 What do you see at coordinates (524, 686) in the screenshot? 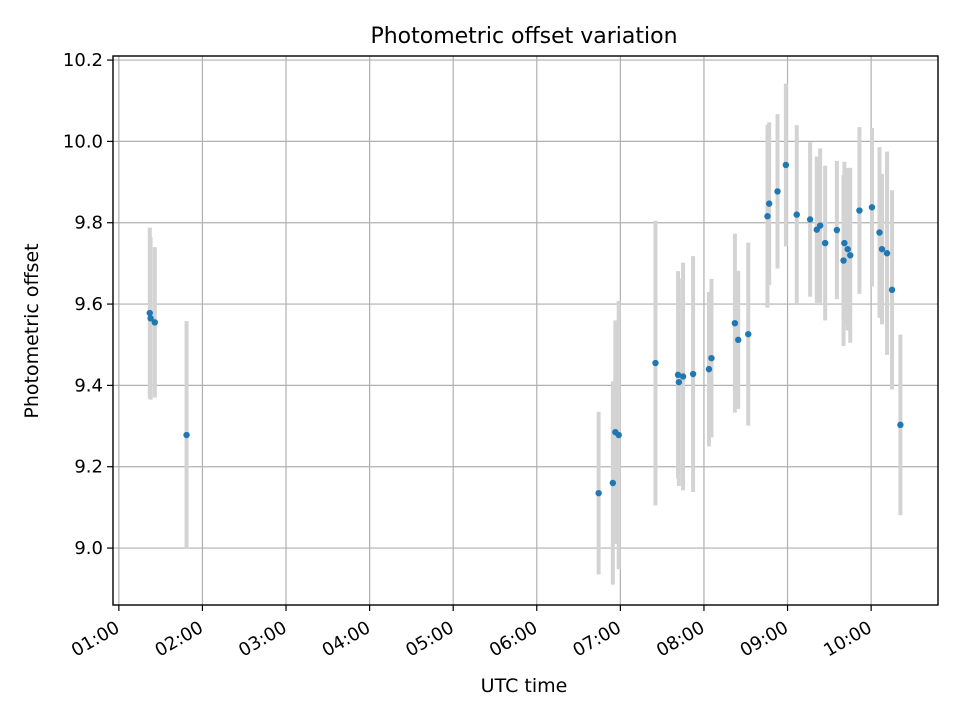
I see `x-axis-label: UTC time` at bounding box center [524, 686].